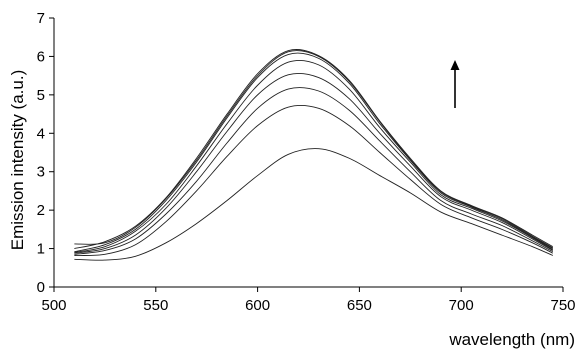  What do you see at coordinates (308, 300) in the screenshot?
I see `x-ticks: 500 550 600 650 700 750` at bounding box center [308, 300].